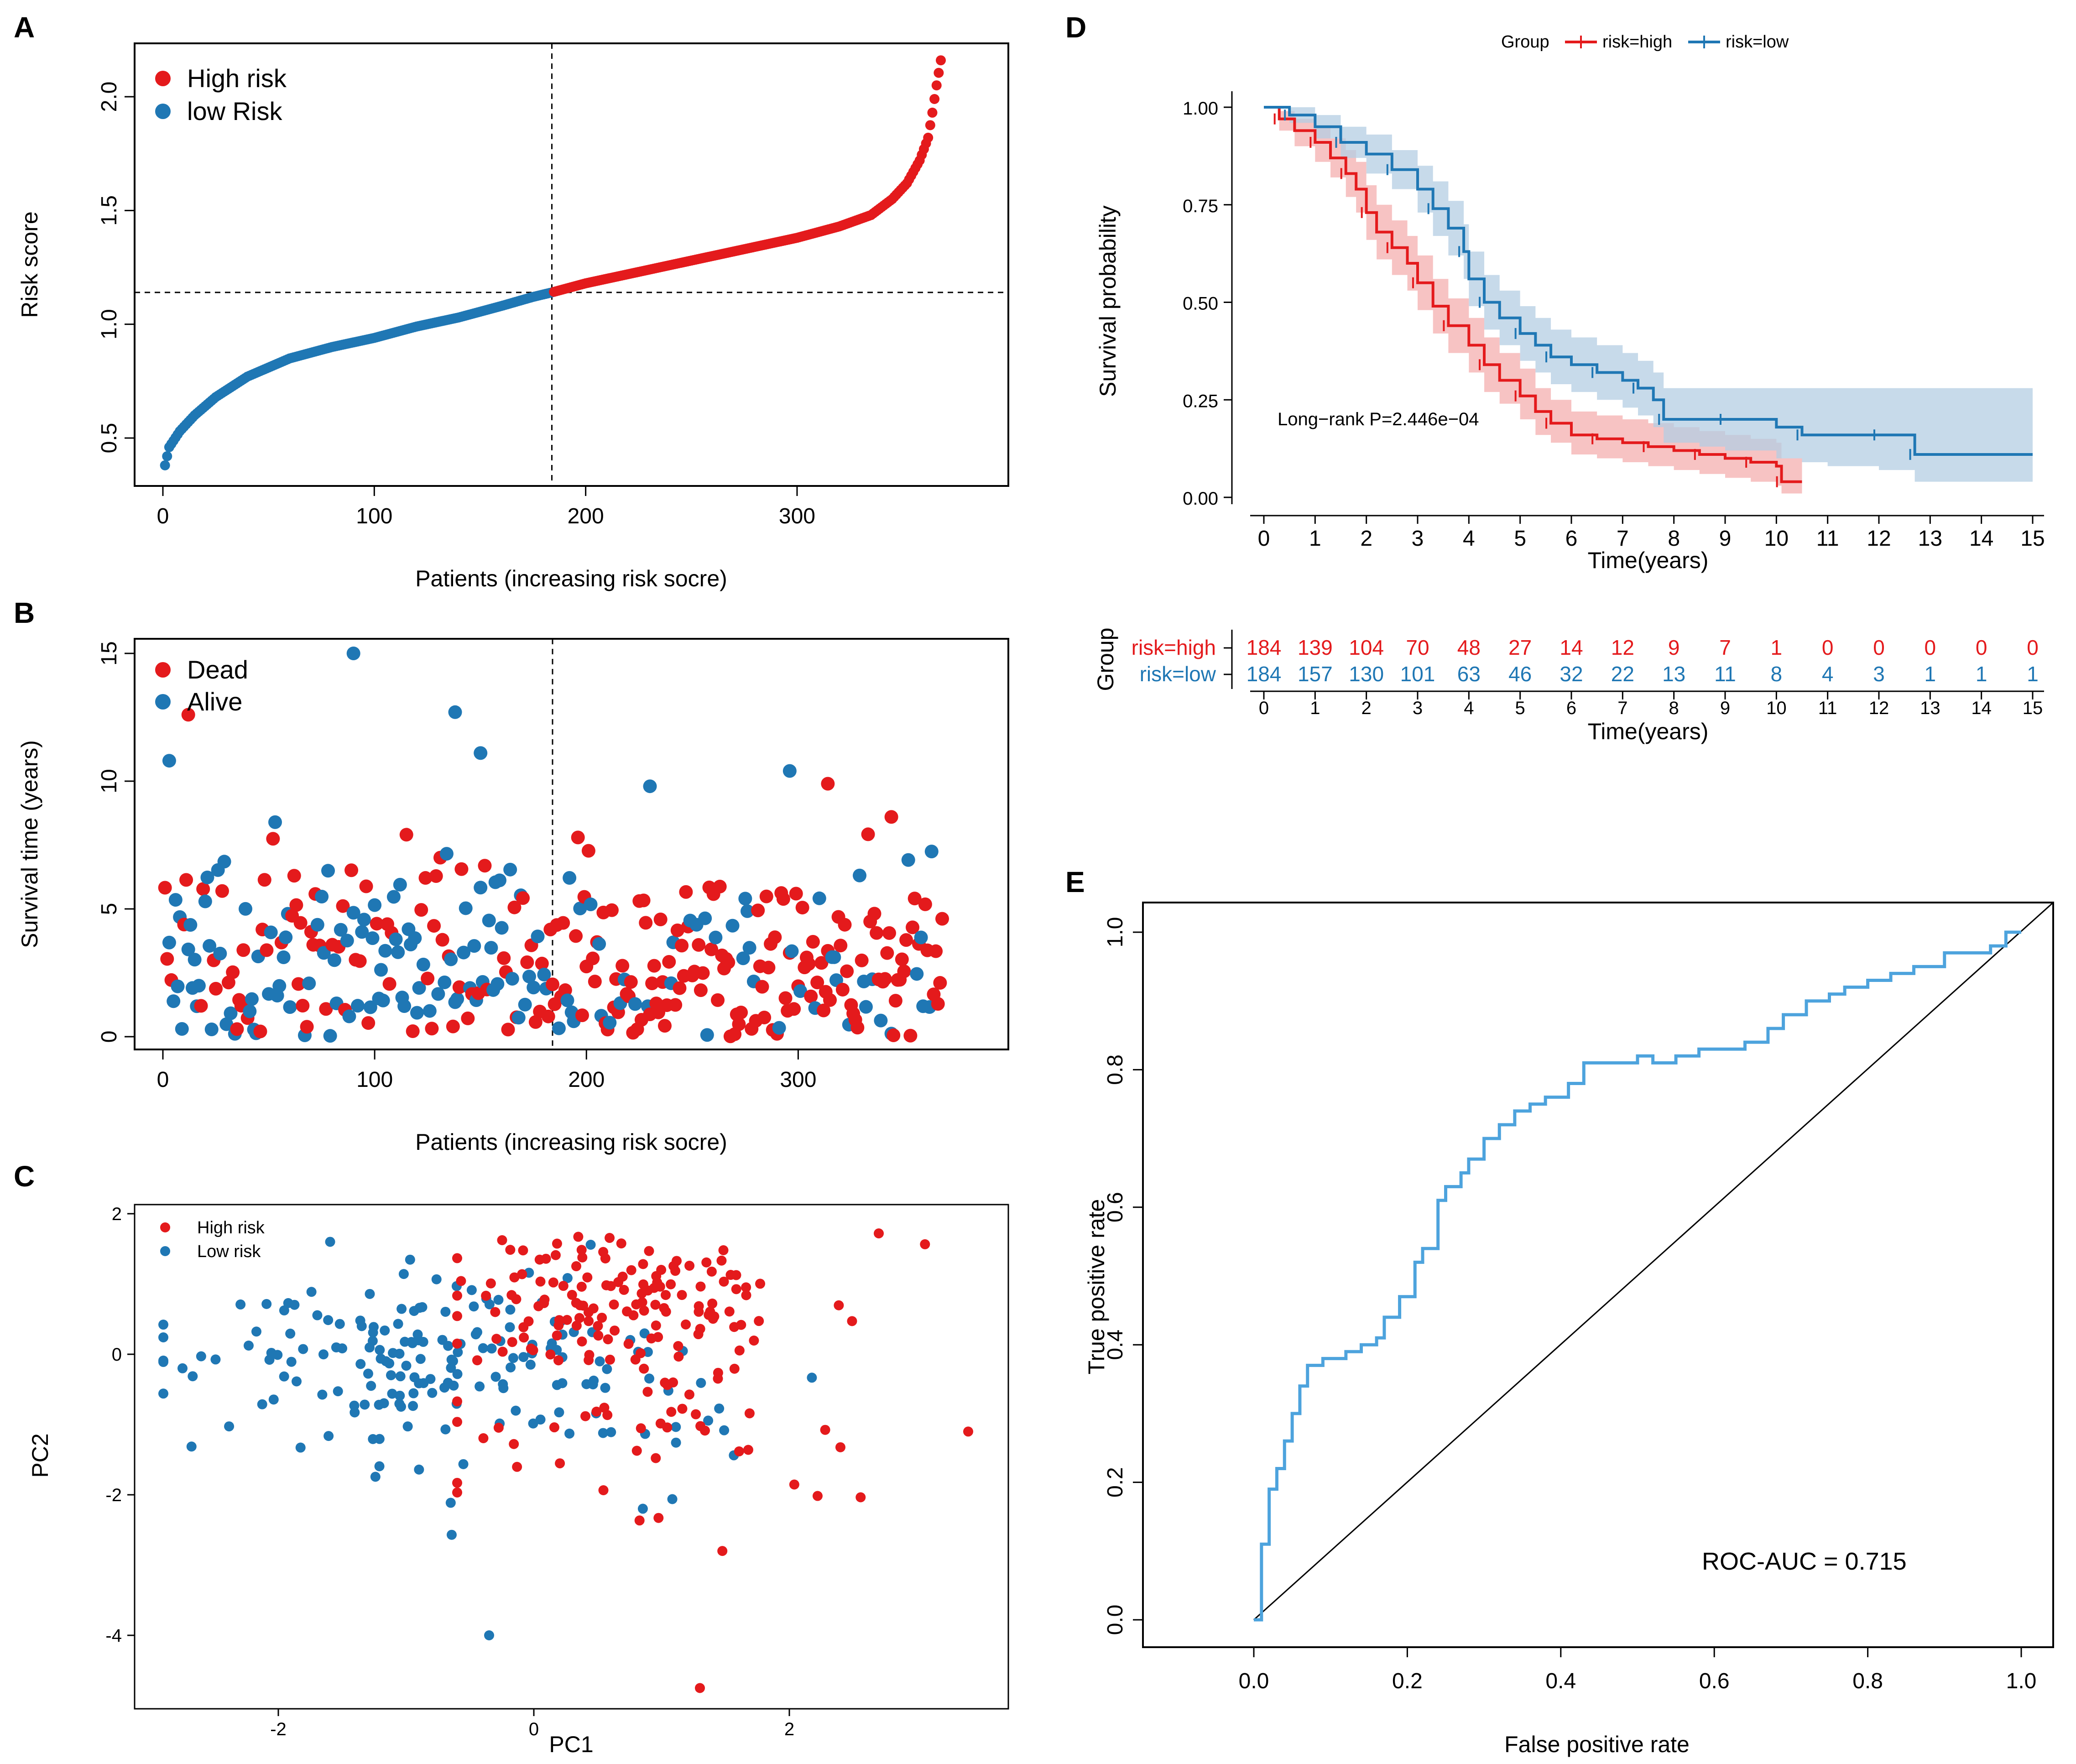  I want to click on panel-b-ytick-label: 0, so click(109, 1037).